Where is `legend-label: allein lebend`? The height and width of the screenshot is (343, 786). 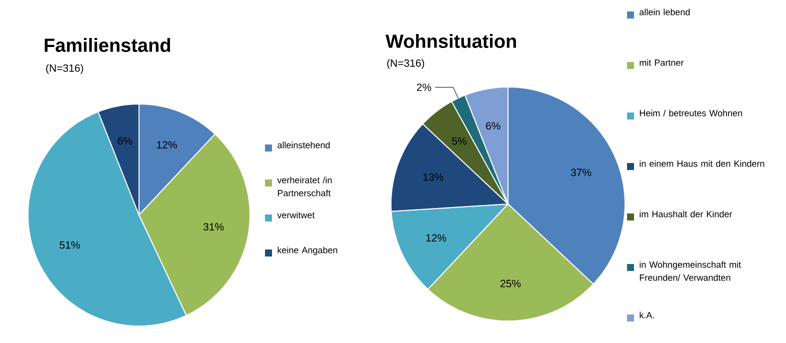
legend-label: allein lebend is located at coordinates (665, 12).